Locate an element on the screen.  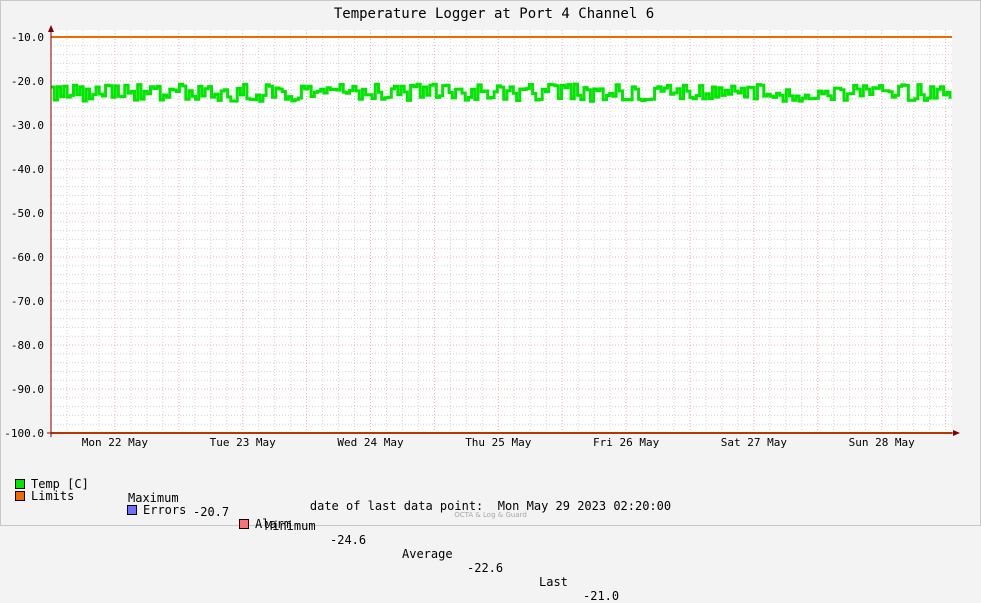
last-data-point-label: date of last data point: is located at coordinates (396, 506).